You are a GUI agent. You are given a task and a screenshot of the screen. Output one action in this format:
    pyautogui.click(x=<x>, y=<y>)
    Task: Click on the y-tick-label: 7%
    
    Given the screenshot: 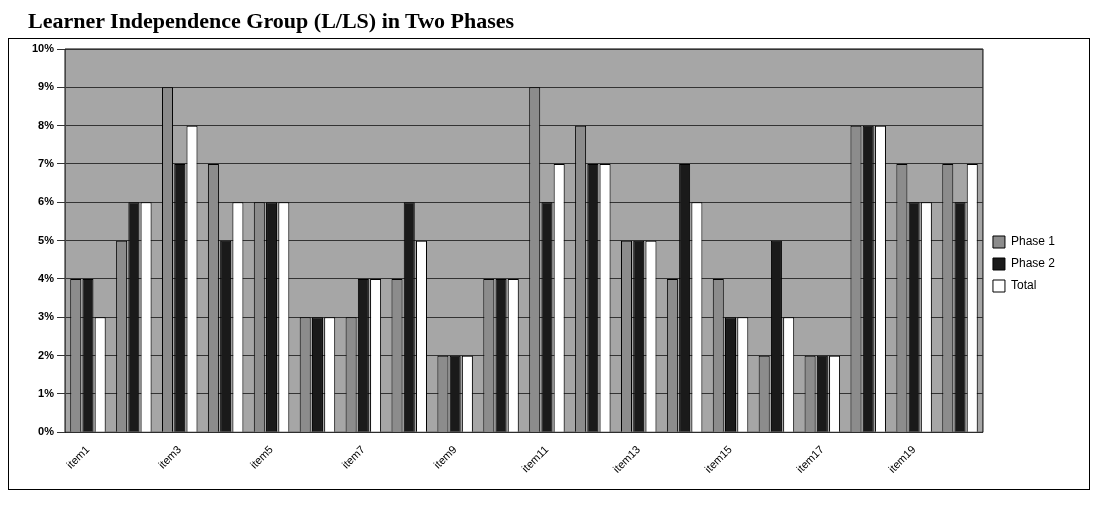 What is the action you would take?
    pyautogui.click(x=46, y=163)
    